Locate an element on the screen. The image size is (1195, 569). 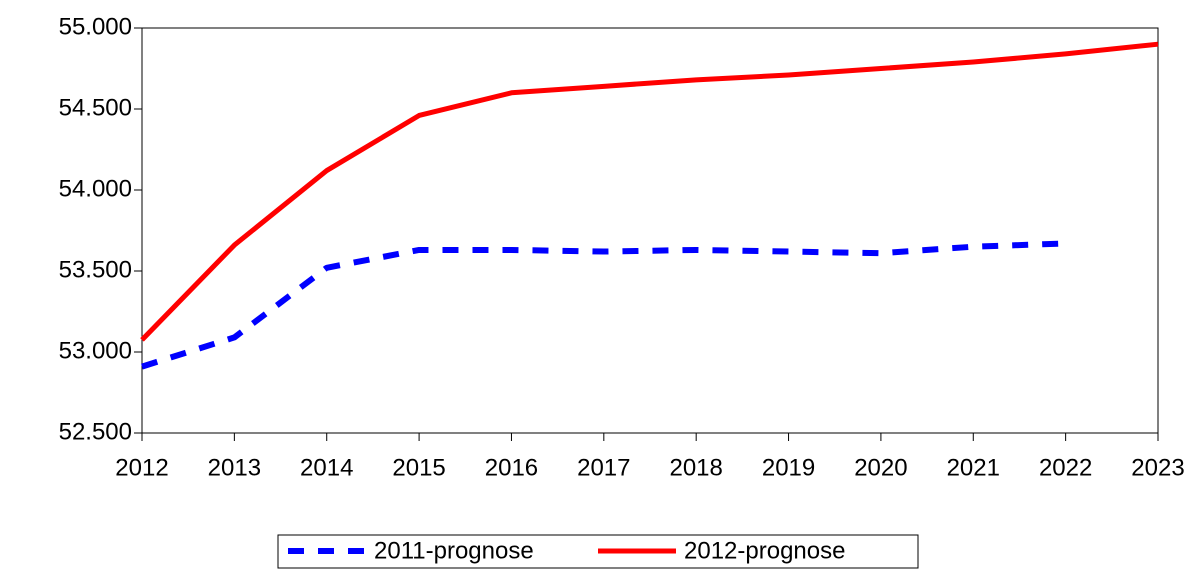
x-tick-label: 2014 is located at coordinates (326, 467).